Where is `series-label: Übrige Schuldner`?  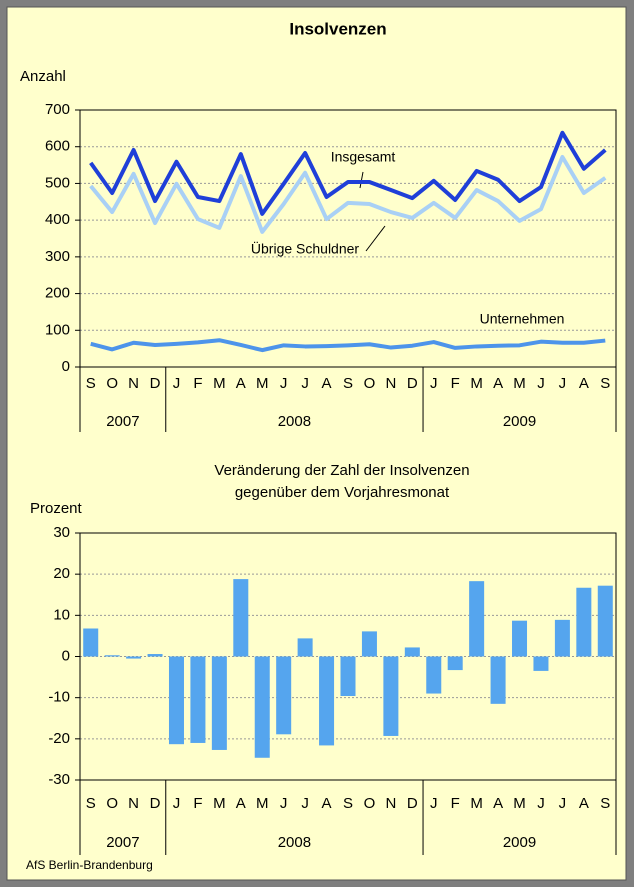 series-label: Übrige Schuldner is located at coordinates (305, 248).